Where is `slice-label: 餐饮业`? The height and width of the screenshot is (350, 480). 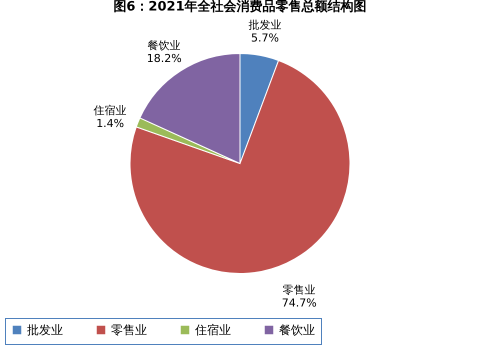 slice-label: 餐饮业 is located at coordinates (164, 45).